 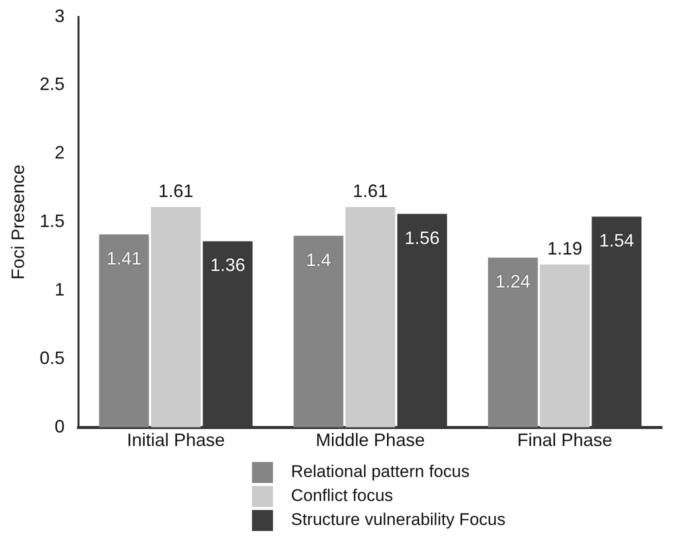 I want to click on y-tick-label: 0, so click(x=59, y=426).